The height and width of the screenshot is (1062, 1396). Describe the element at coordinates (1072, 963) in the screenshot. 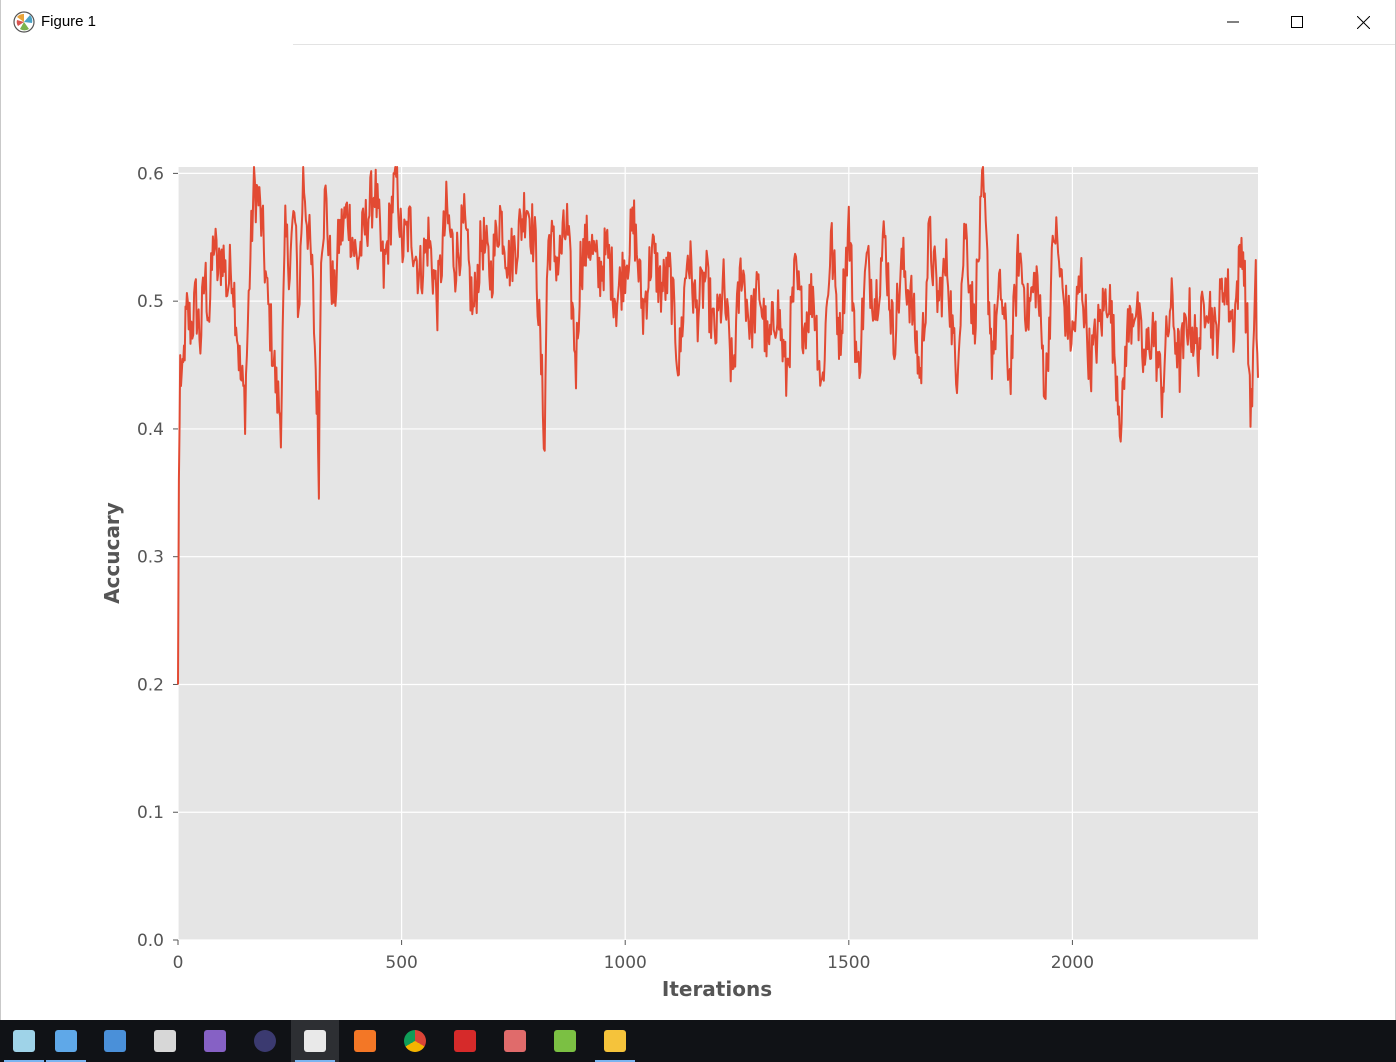

I see `x-tick-label: 2000` at that location.